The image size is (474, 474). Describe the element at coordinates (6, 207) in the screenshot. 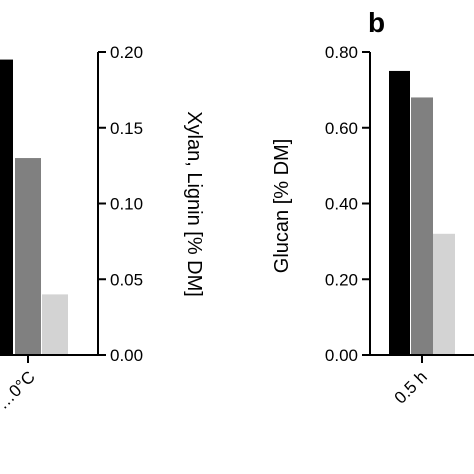

I see `bar-panel1-series1` at that location.